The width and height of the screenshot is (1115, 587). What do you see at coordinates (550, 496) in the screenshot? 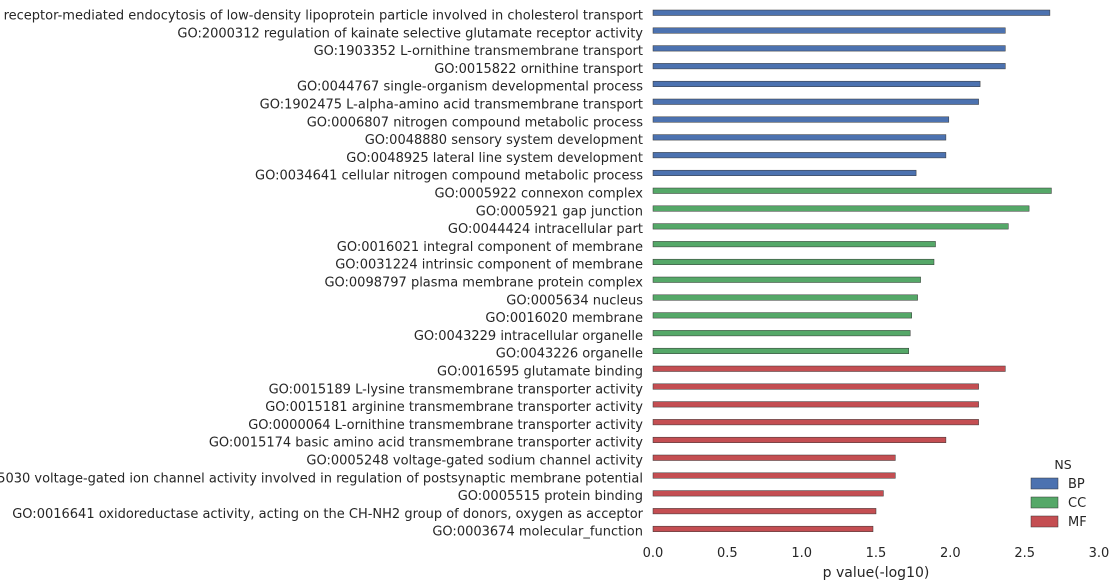
I see `category-label-27: GO:0005515 protein binding` at bounding box center [550, 496].